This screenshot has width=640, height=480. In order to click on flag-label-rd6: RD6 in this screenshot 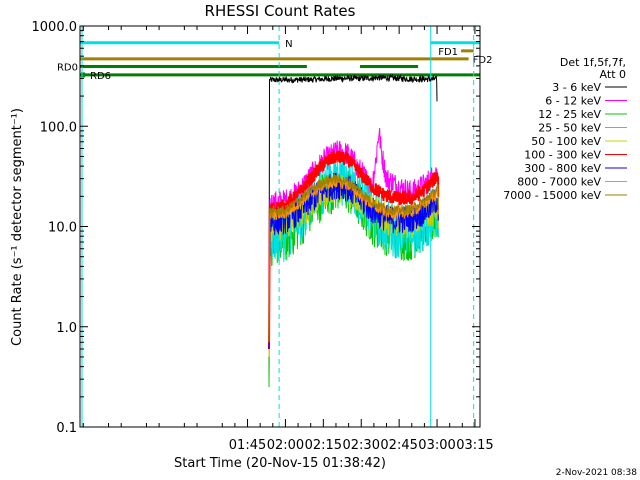, I will do `click(100, 76)`.